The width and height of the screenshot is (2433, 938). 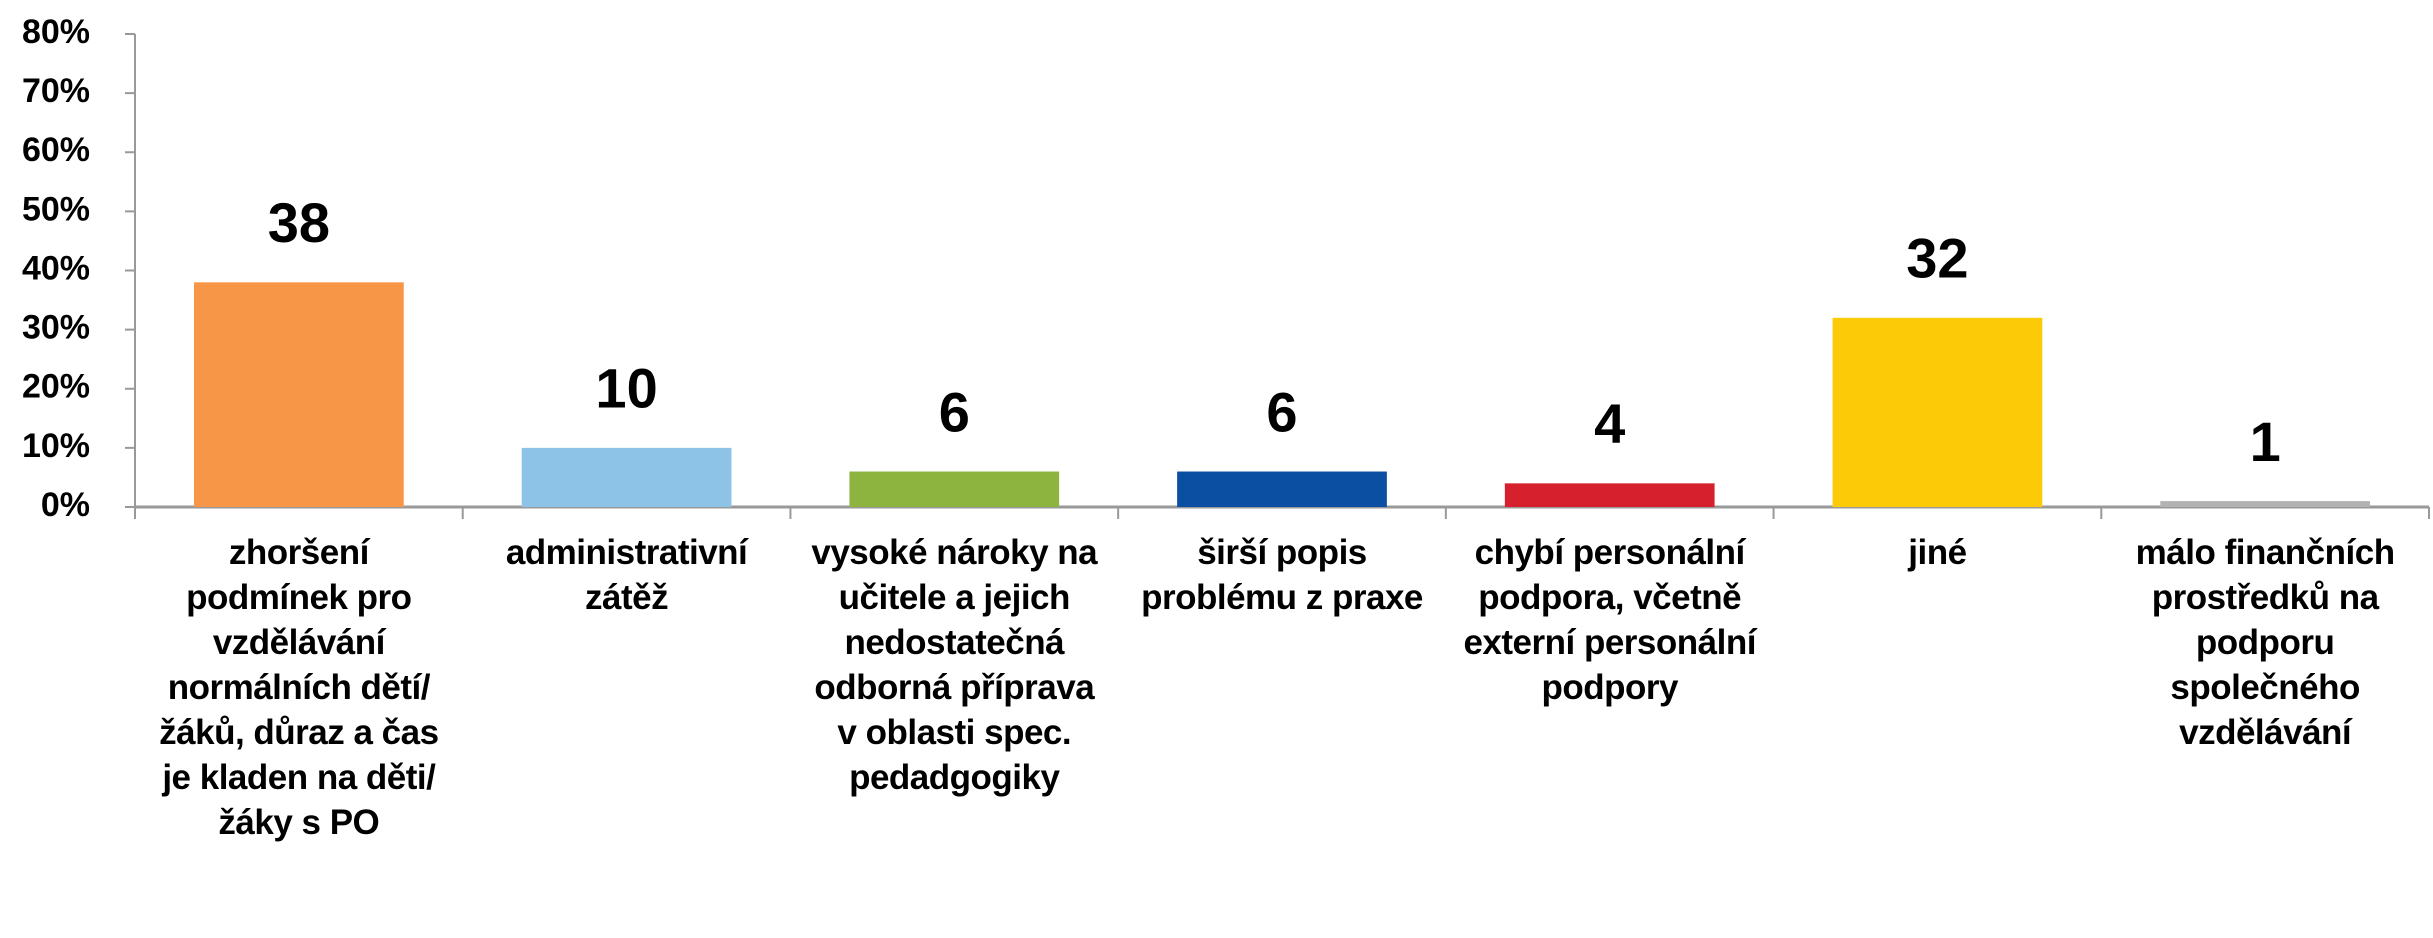 I want to click on data-label: 1, so click(x=2265, y=441).